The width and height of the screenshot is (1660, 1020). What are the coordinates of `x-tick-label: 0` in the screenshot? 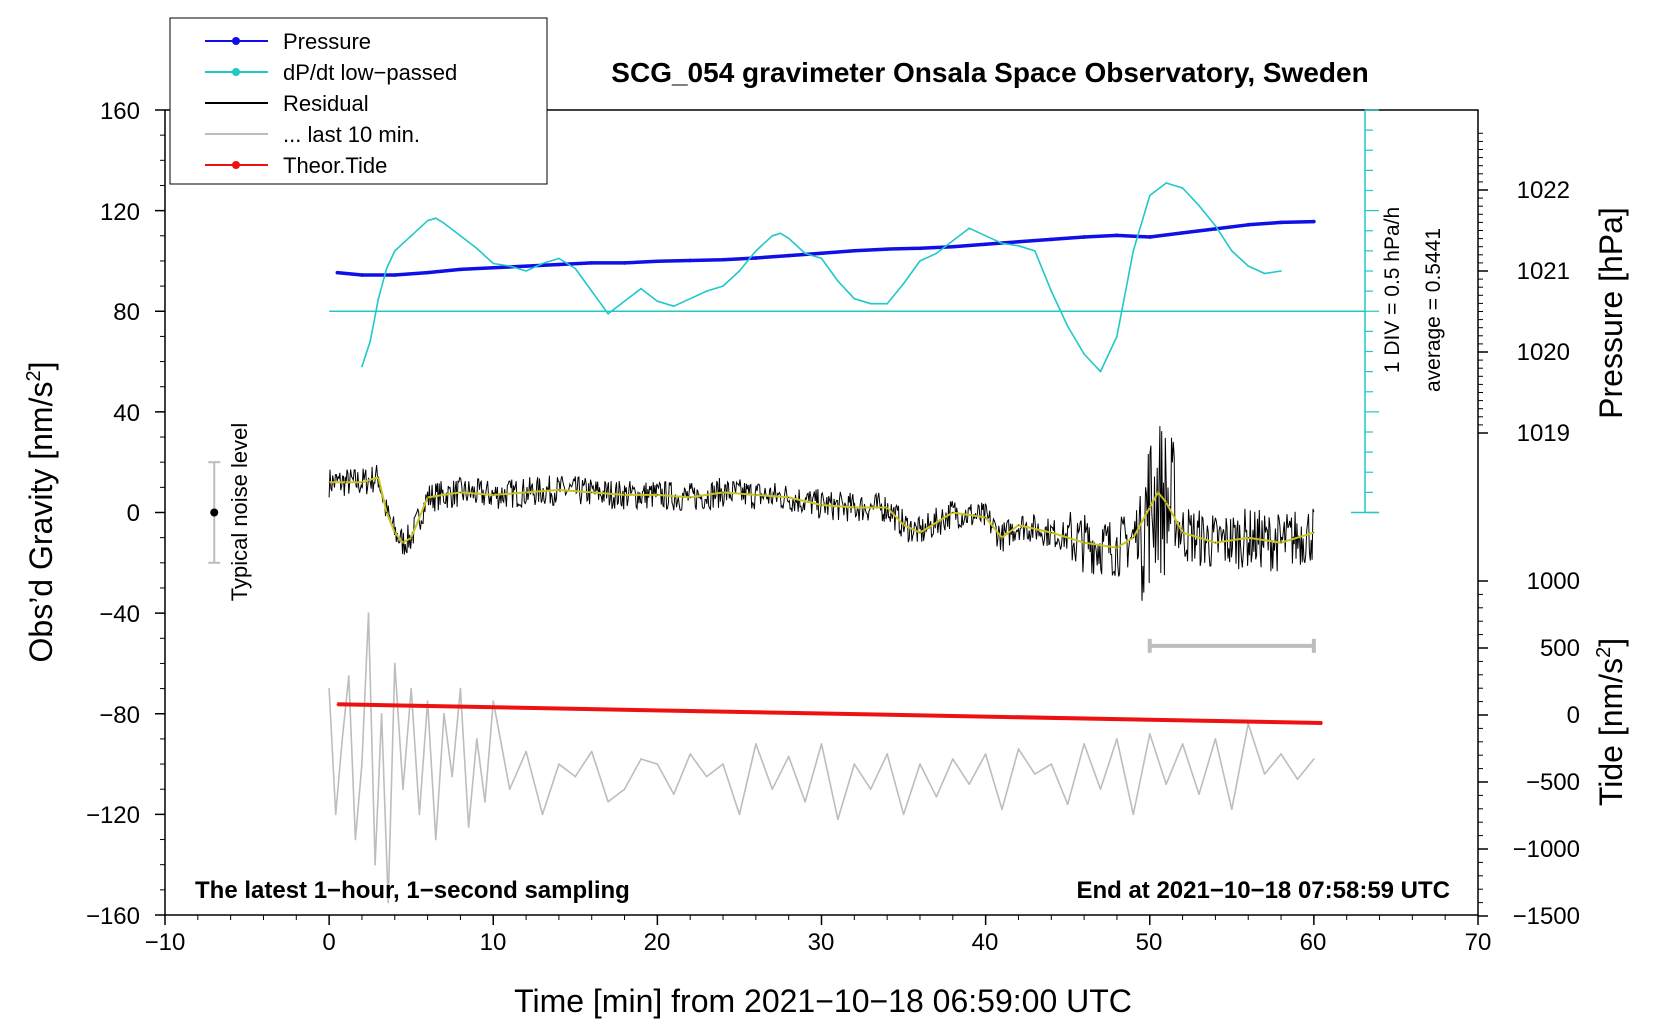 It's located at (328, 942).